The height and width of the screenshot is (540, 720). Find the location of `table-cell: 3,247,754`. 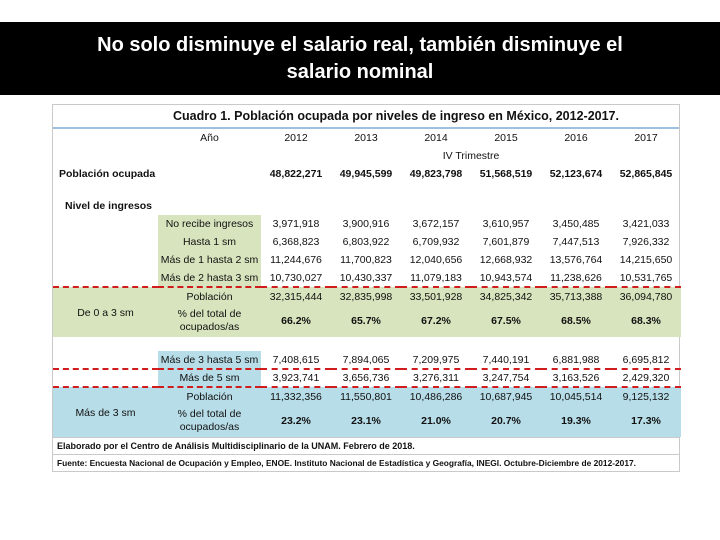

table-cell: 3,247,754 is located at coordinates (506, 378).